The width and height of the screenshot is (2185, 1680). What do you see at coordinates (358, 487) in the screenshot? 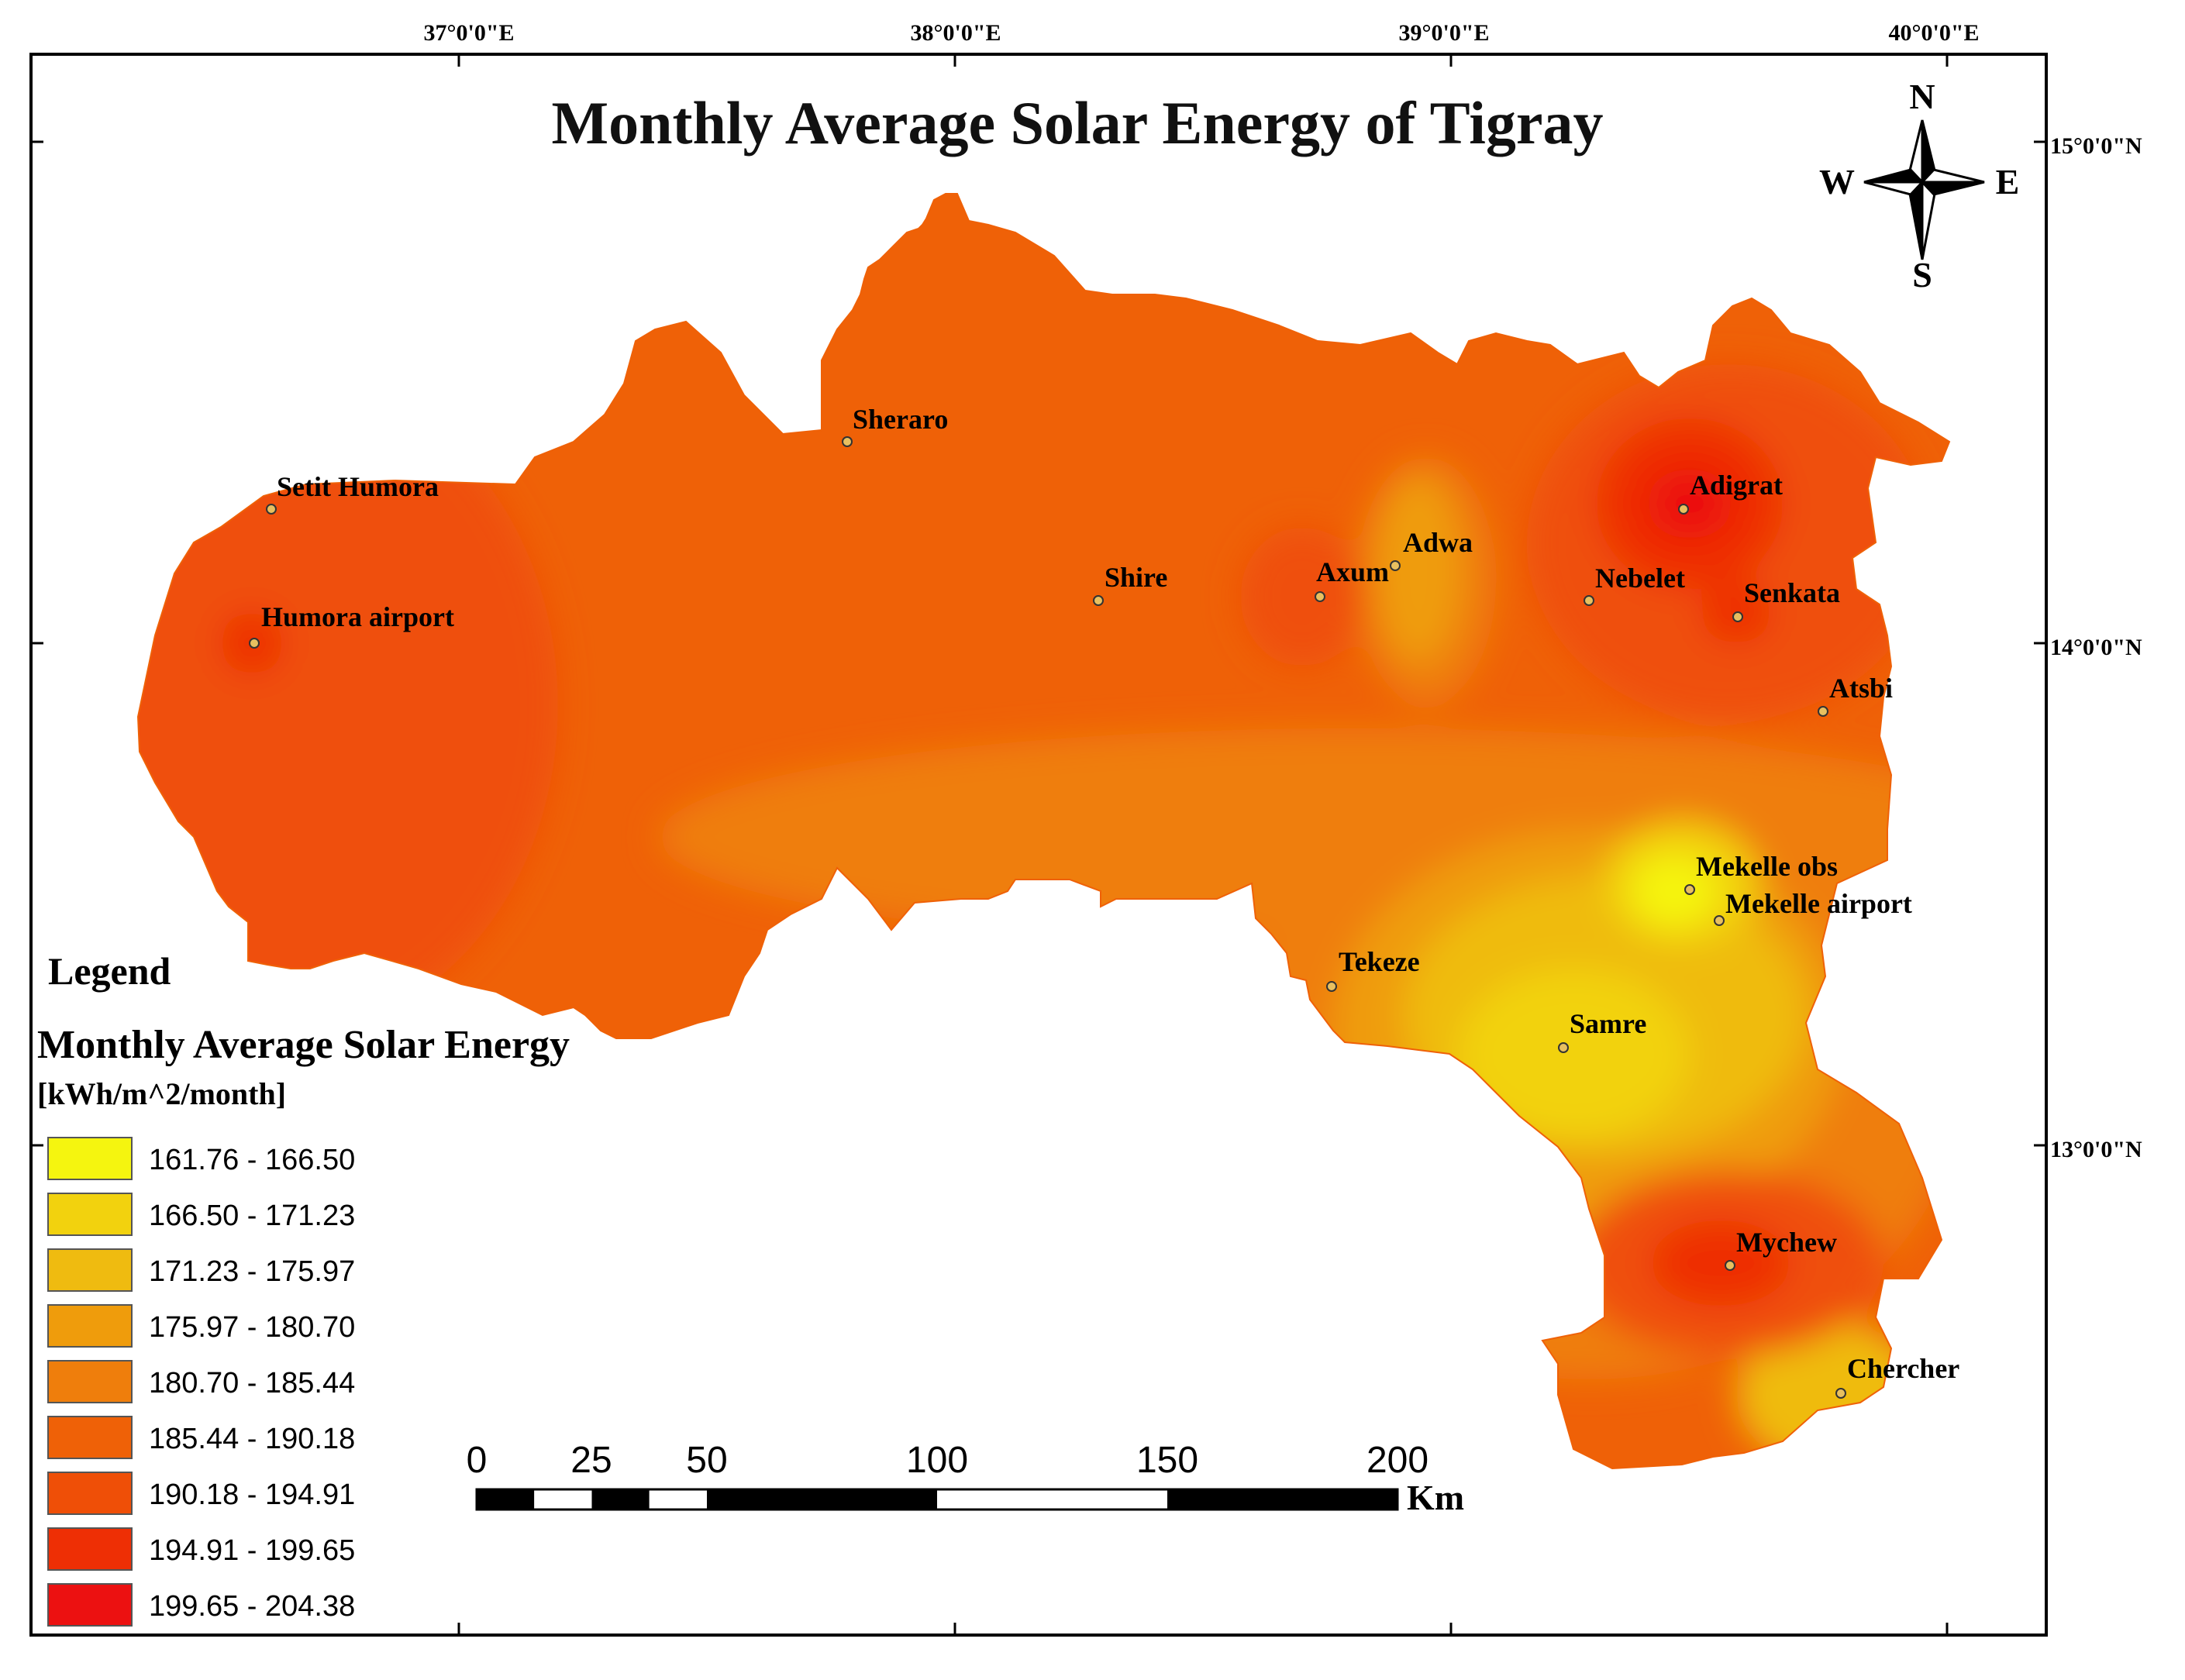
I see `station-label: Setit Humora` at bounding box center [358, 487].